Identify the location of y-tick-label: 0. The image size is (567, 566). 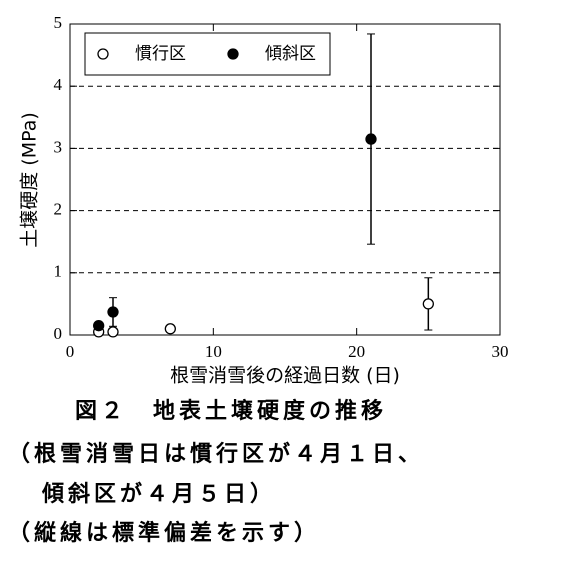
(58, 333).